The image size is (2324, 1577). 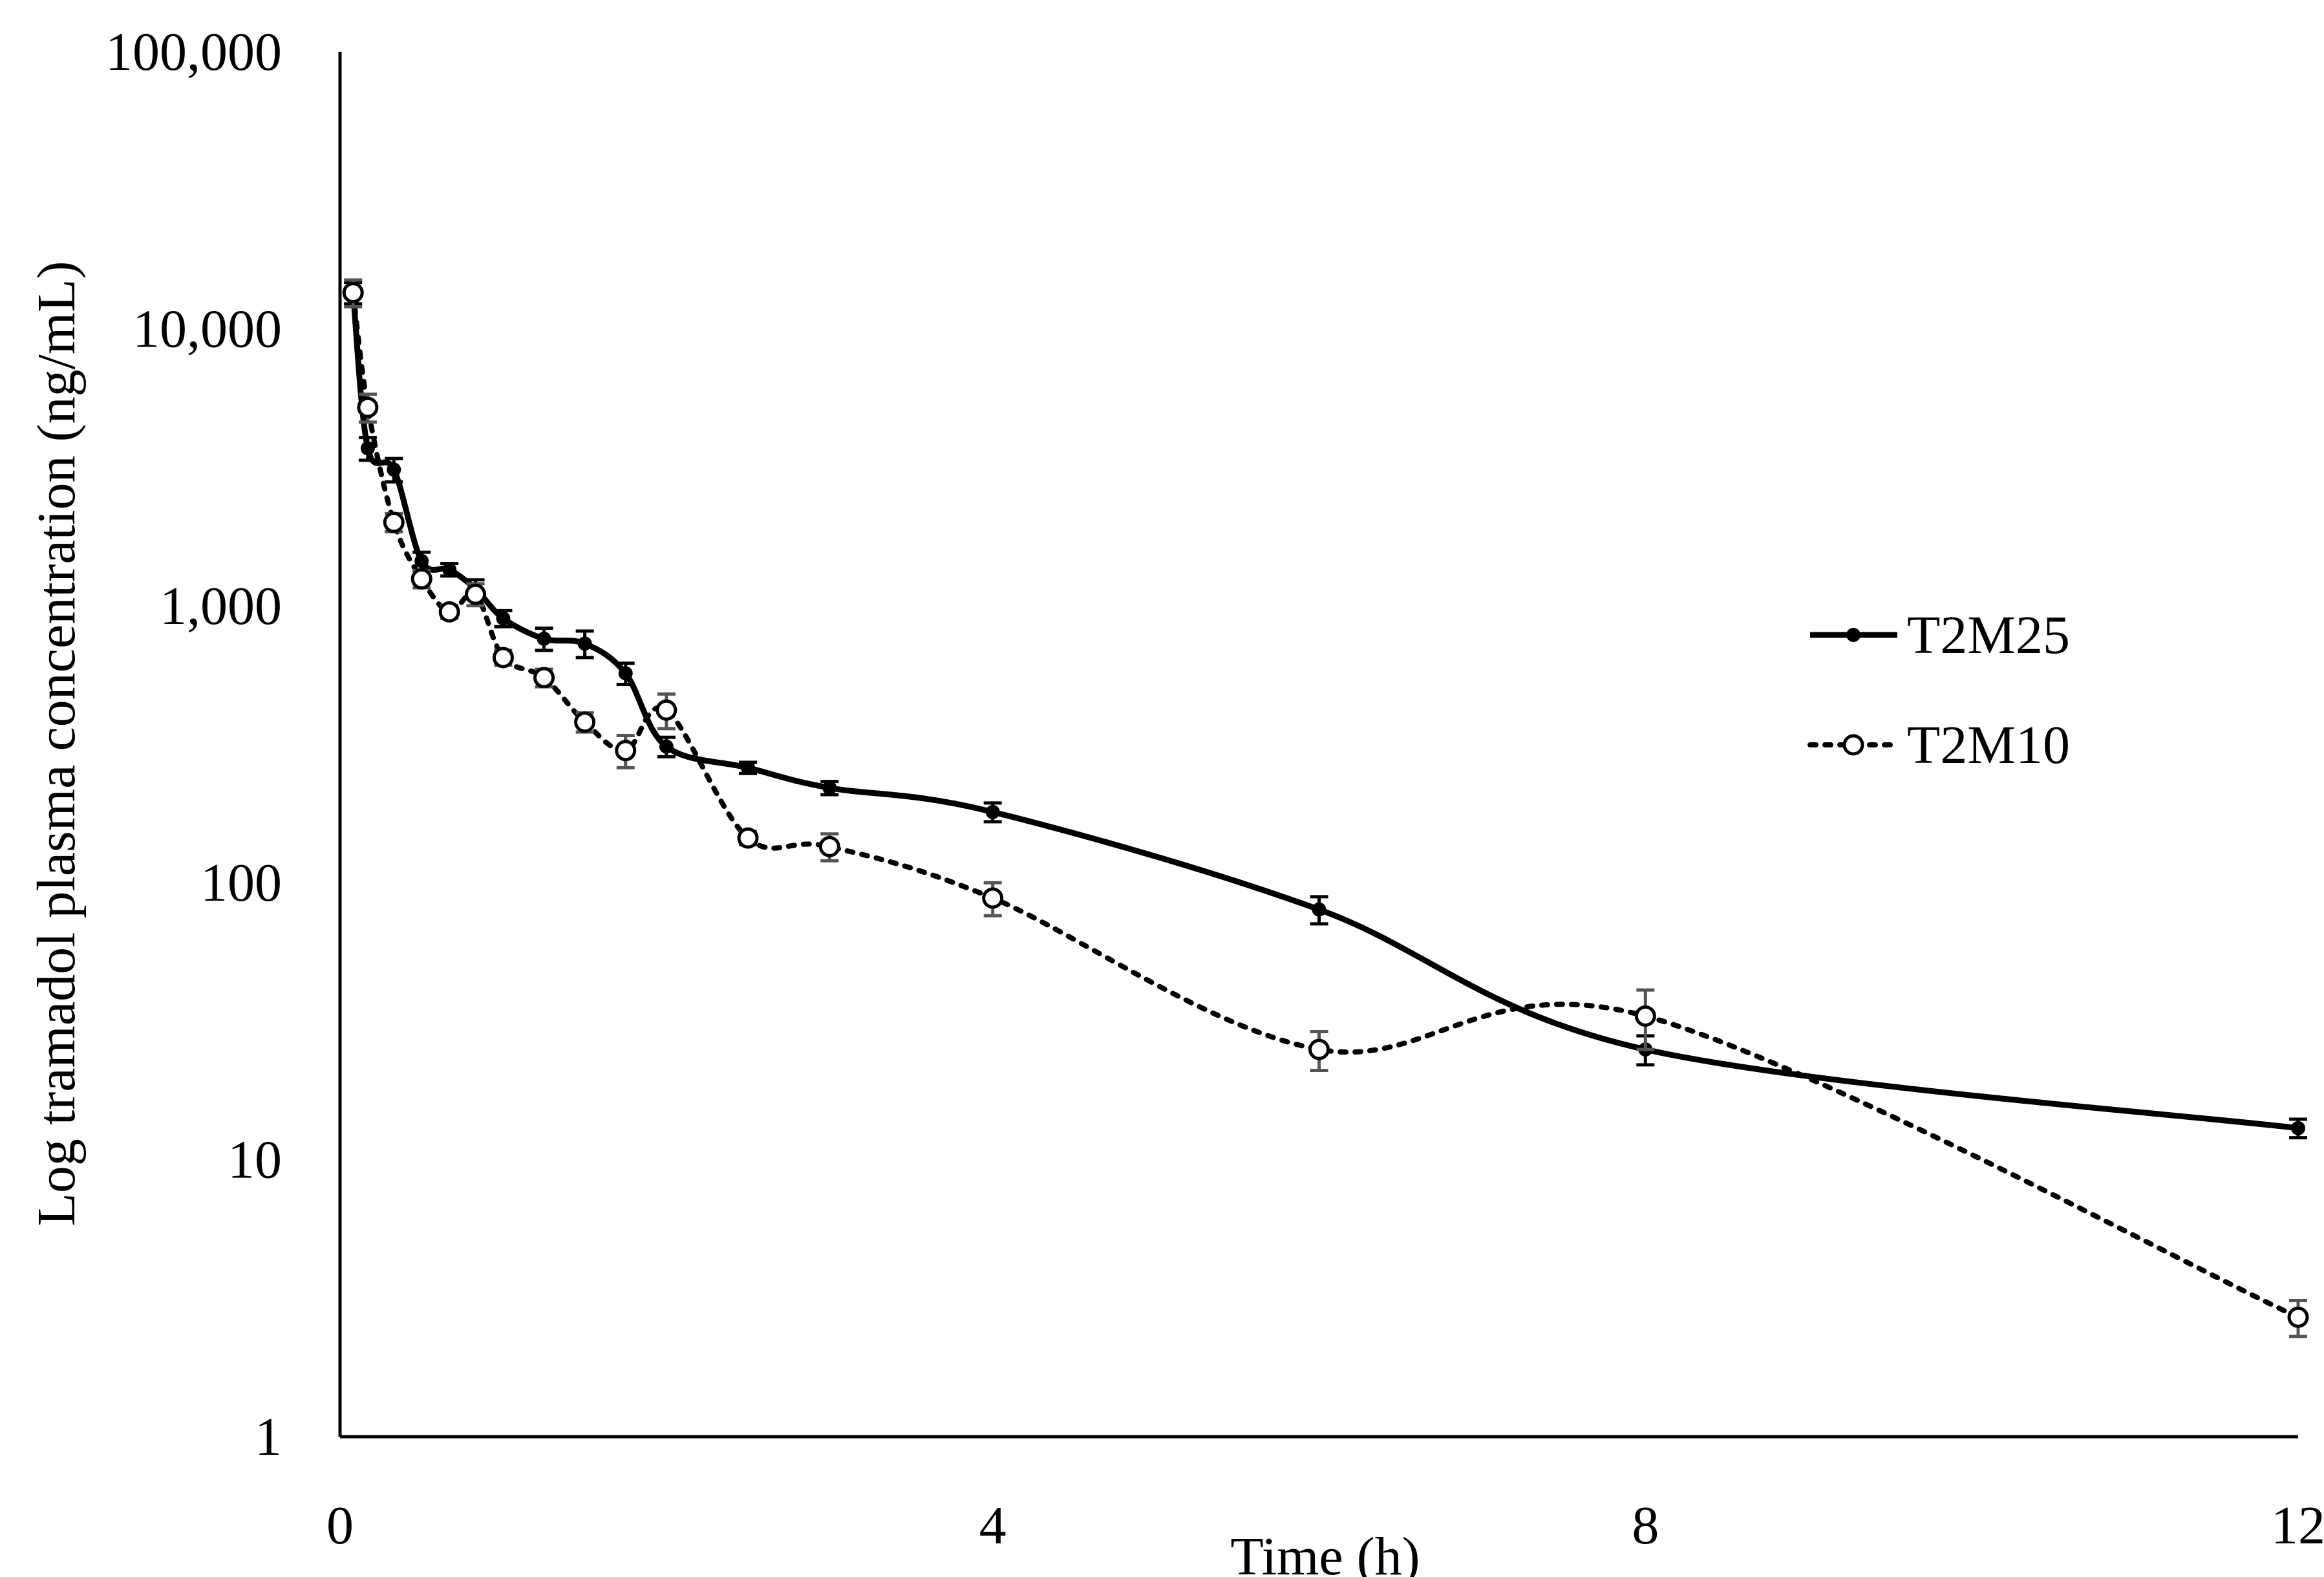 What do you see at coordinates (221, 606) in the screenshot?
I see `y-tick-label: 1,000` at bounding box center [221, 606].